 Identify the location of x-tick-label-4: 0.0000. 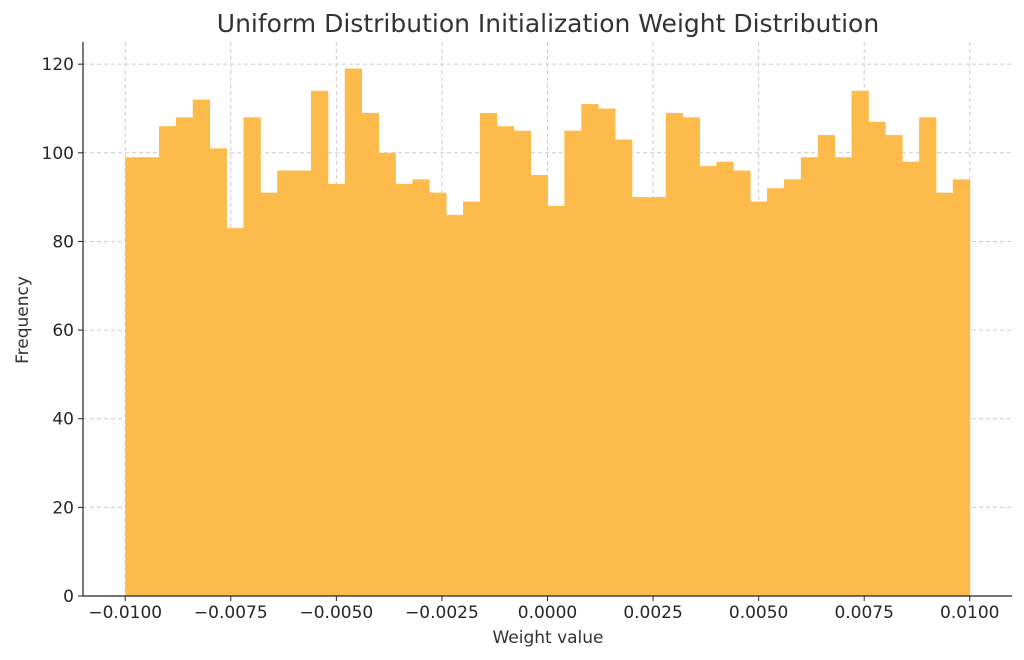
(547, 613).